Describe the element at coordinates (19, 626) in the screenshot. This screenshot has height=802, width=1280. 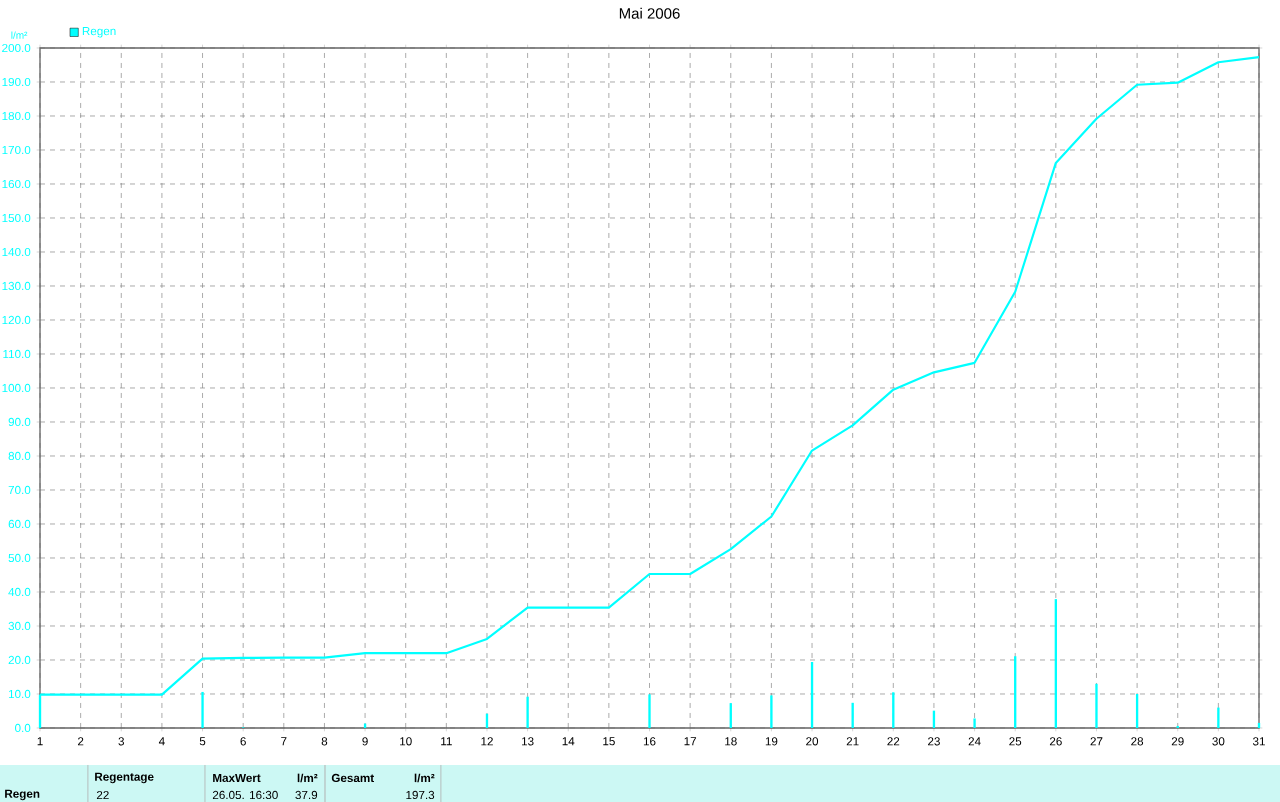
I see `y-tick-label: 30.0` at that location.